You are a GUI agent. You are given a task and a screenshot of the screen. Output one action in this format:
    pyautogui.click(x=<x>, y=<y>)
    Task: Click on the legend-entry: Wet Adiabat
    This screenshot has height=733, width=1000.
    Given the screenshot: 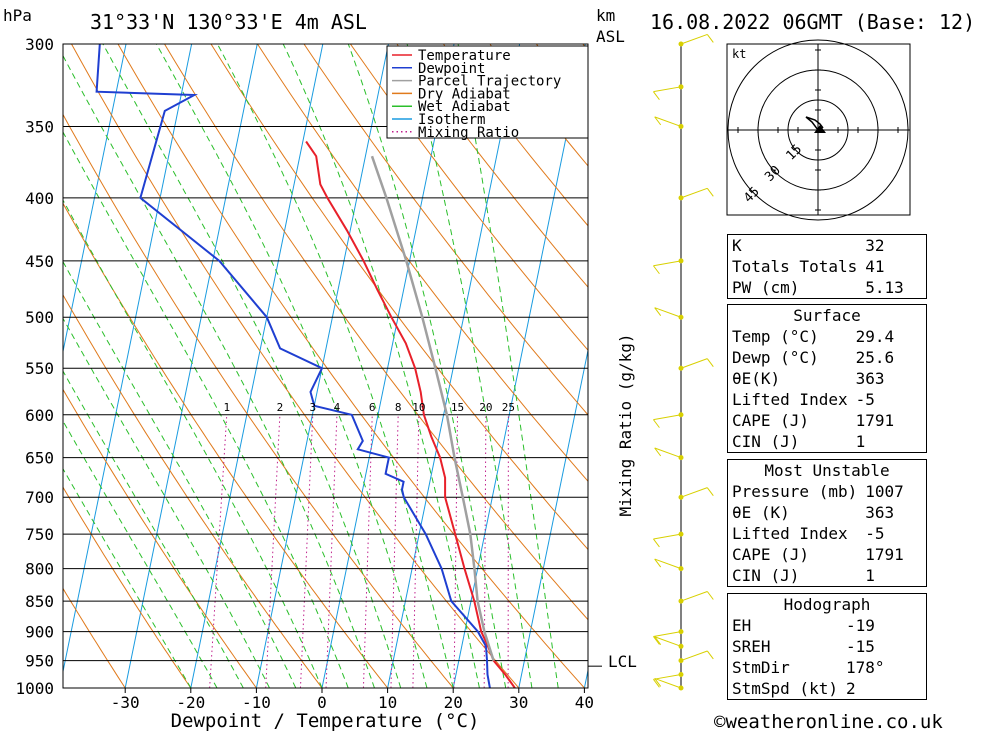 What is the action you would take?
    pyautogui.click(x=464, y=107)
    